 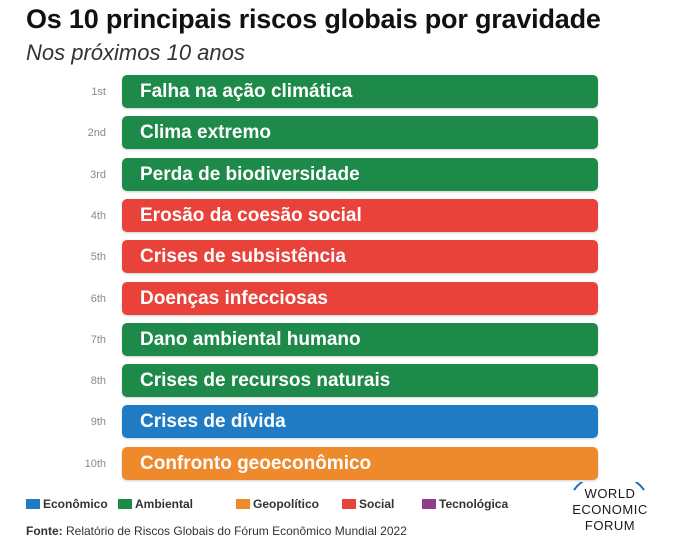 I want to click on risk-bar: Erosão da coesão social, so click(x=360, y=215).